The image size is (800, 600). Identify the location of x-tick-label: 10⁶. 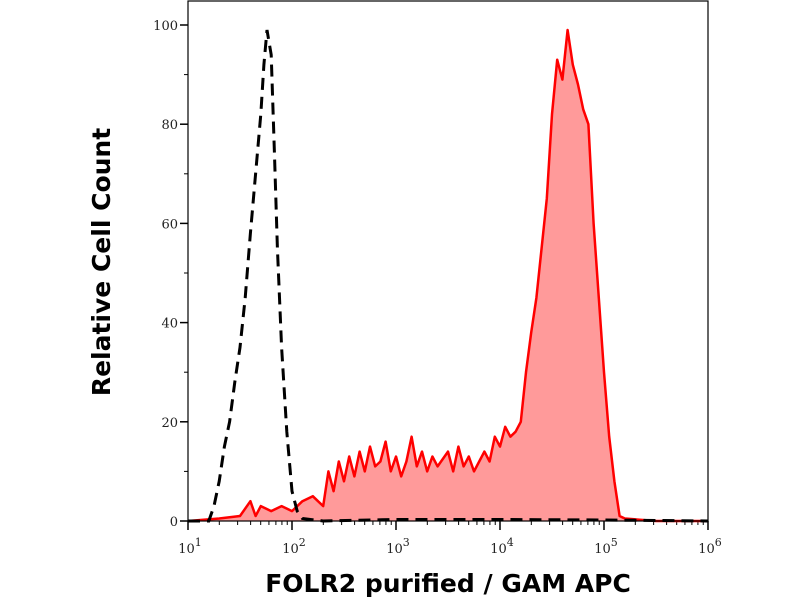
(710, 546).